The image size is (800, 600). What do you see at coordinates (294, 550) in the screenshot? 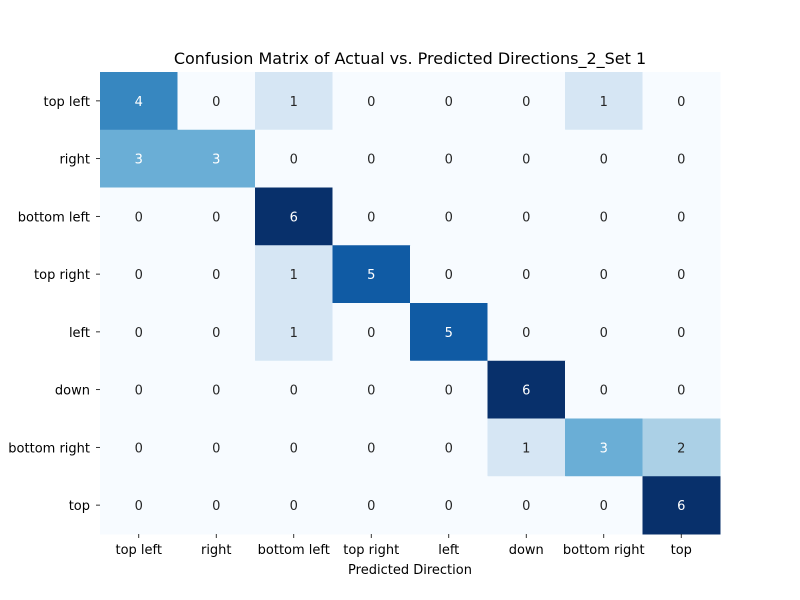
I see `x-tick-label: bottom left` at bounding box center [294, 550].